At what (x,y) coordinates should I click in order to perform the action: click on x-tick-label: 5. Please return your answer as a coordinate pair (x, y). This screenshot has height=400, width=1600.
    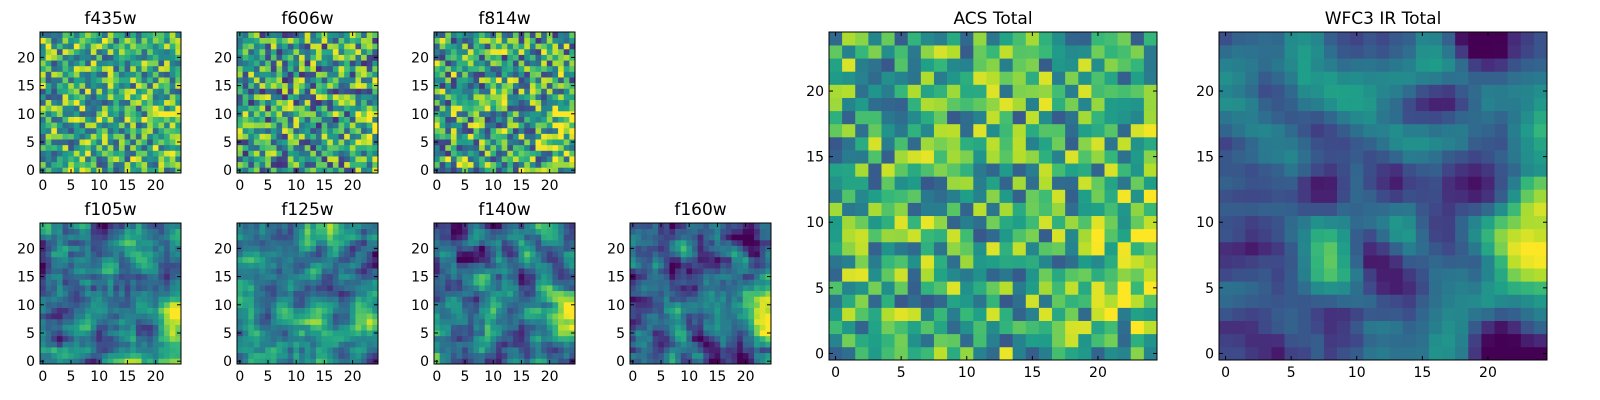
    Looking at the image, I should click on (71, 186).